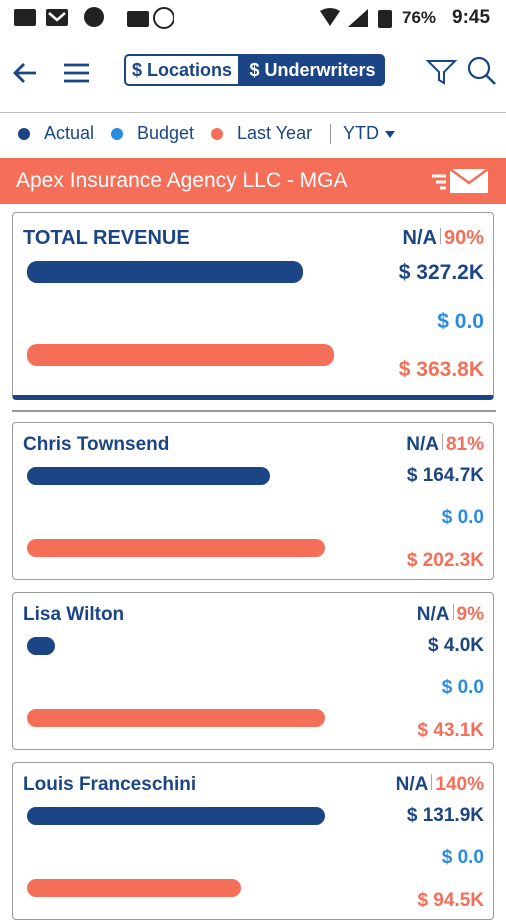  What do you see at coordinates (461, 71) in the screenshot?
I see `toolbar-icons` at bounding box center [461, 71].